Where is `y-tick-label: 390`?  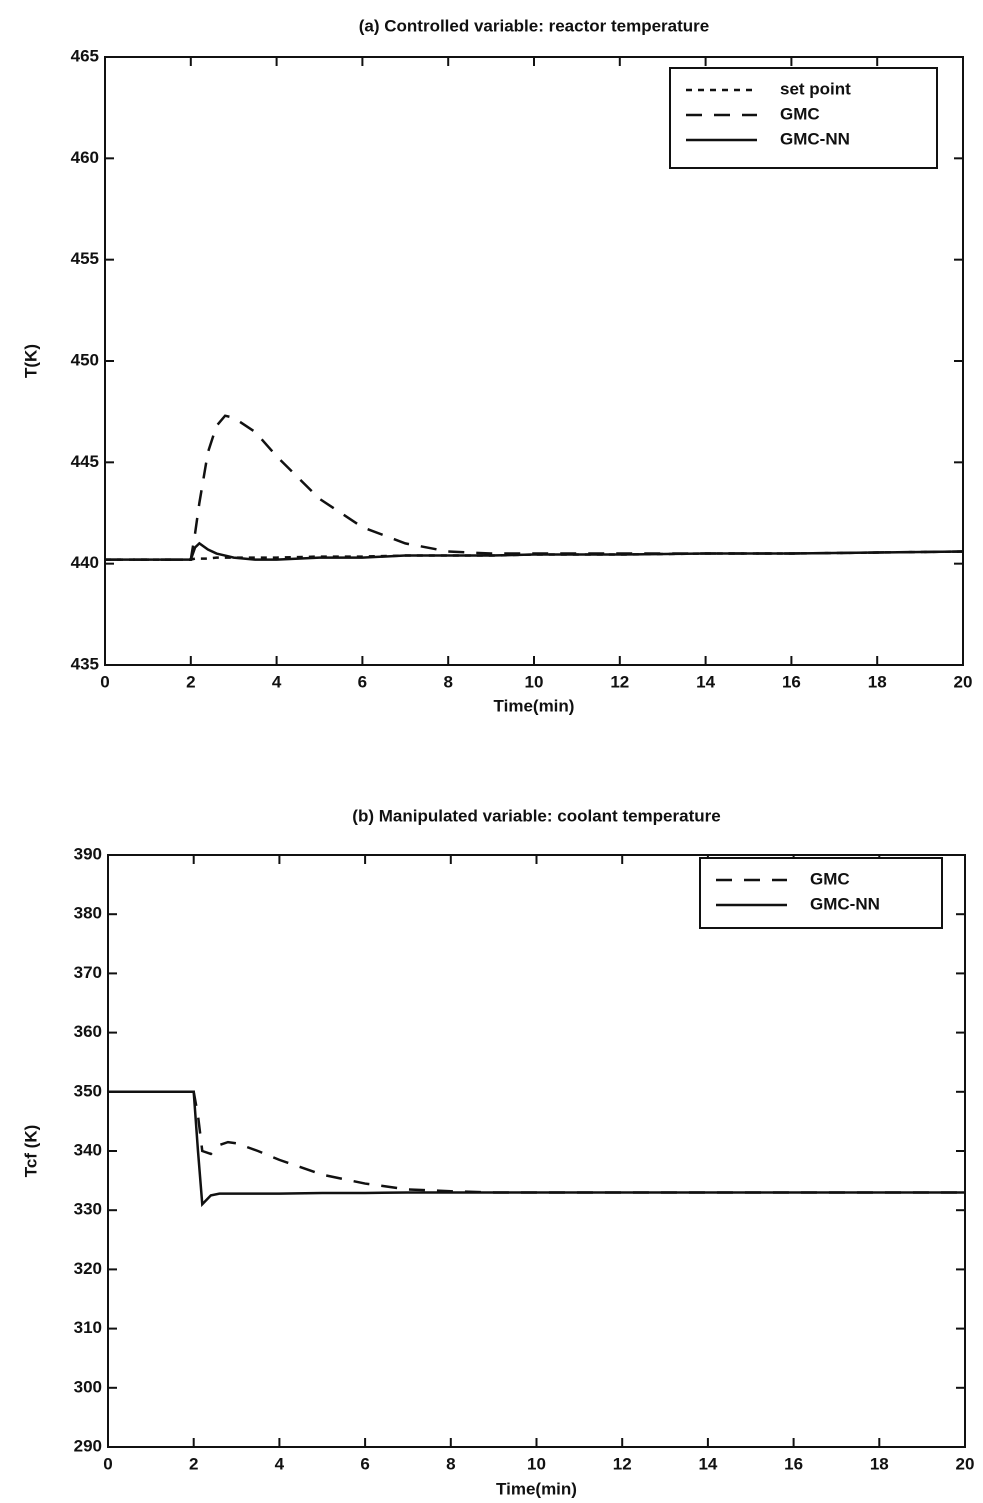
y-tick-label: 390 is located at coordinates (88, 853).